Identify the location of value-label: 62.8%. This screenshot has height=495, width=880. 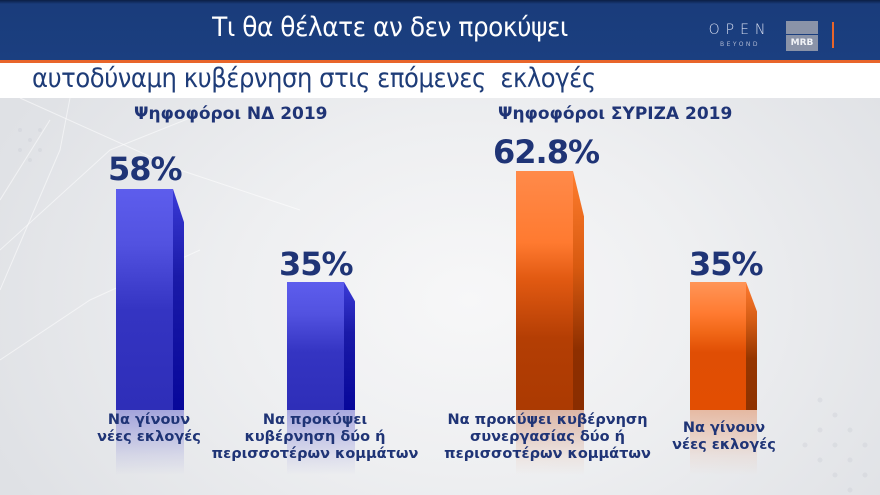
(546, 152).